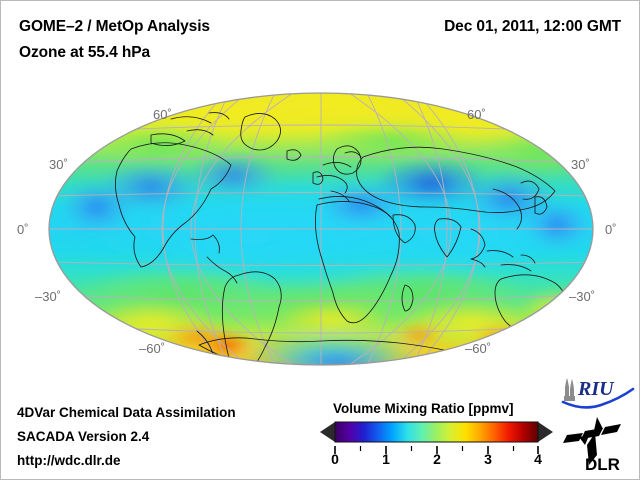 The image size is (640, 480). I want to click on colorbar-svg, so click(436, 432).